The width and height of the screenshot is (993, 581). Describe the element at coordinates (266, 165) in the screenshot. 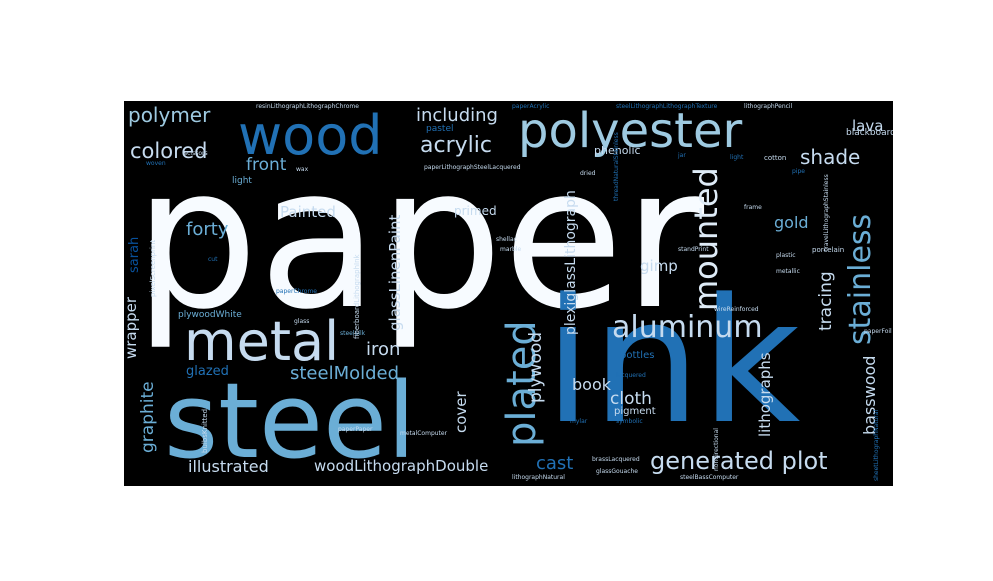

I see `word-front: front` at that location.